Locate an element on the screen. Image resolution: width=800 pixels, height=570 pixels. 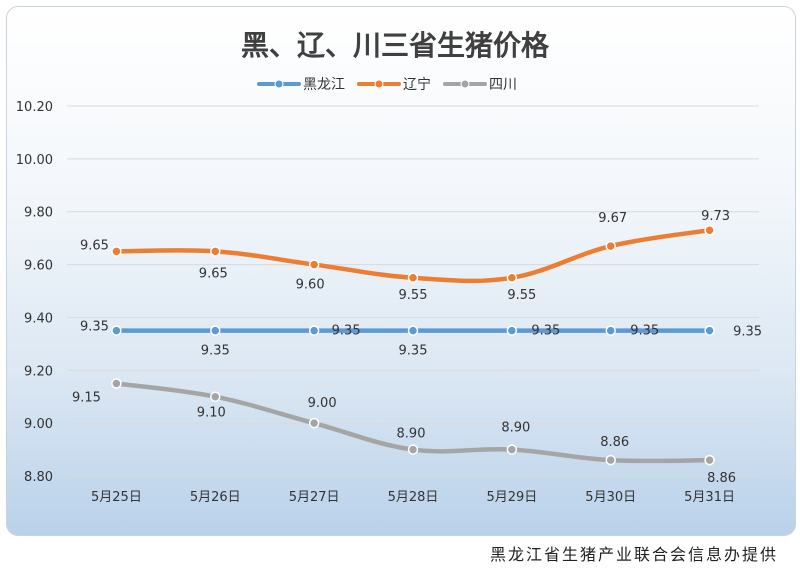
data-label: 9.73 is located at coordinates (715, 216).